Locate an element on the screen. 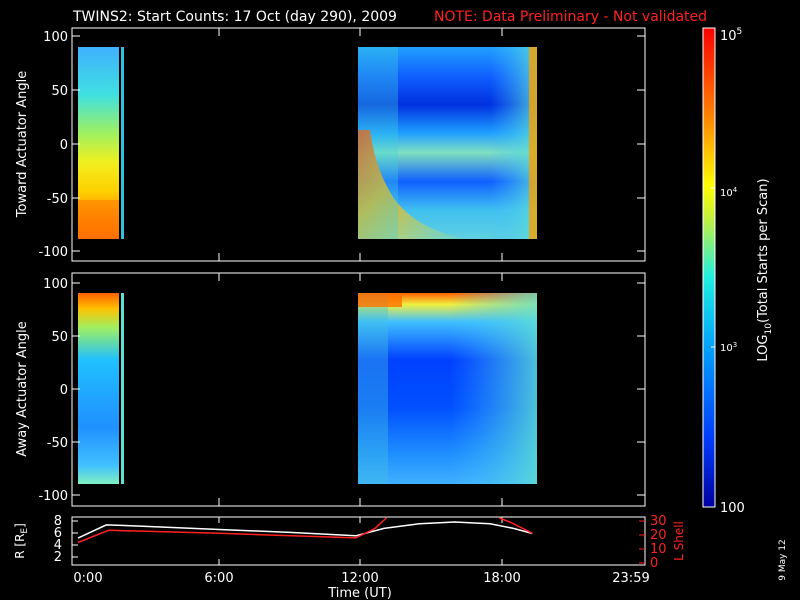 This screenshot has height=600, width=800. orbit-yticks-left is located at coordinates (75, 539).